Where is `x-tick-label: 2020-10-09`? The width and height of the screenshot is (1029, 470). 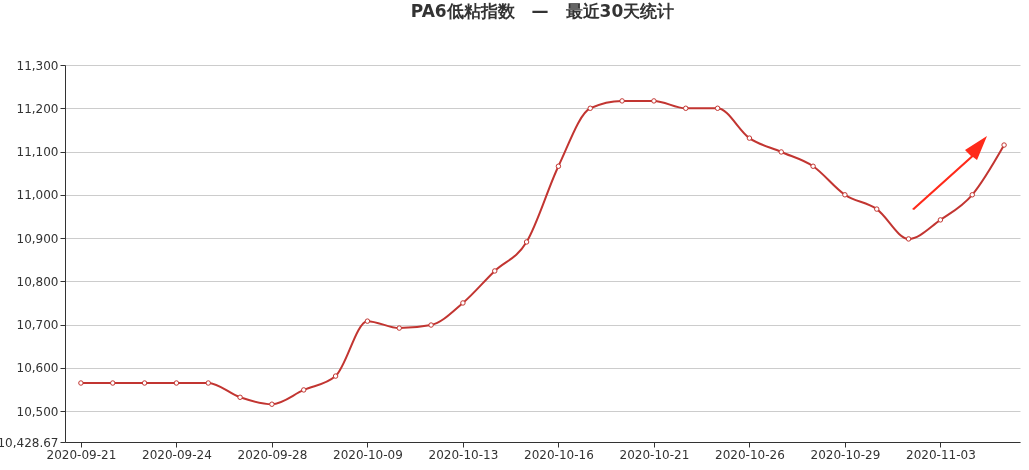
x-tick-label: 2020-10-09 is located at coordinates (368, 454).